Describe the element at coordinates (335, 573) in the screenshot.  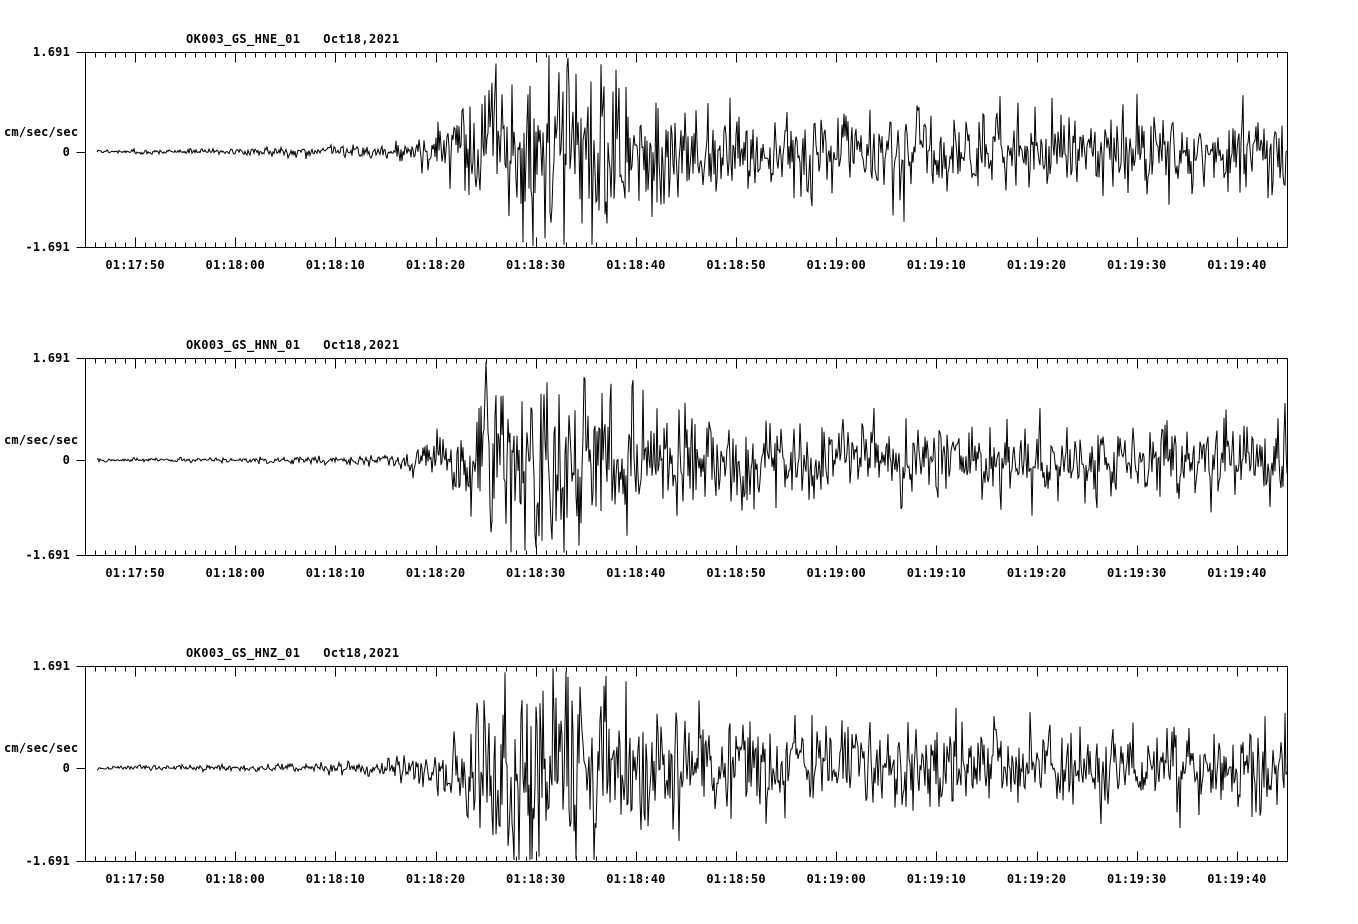
I see `xtick-label-2-2: 01:18:10` at that location.